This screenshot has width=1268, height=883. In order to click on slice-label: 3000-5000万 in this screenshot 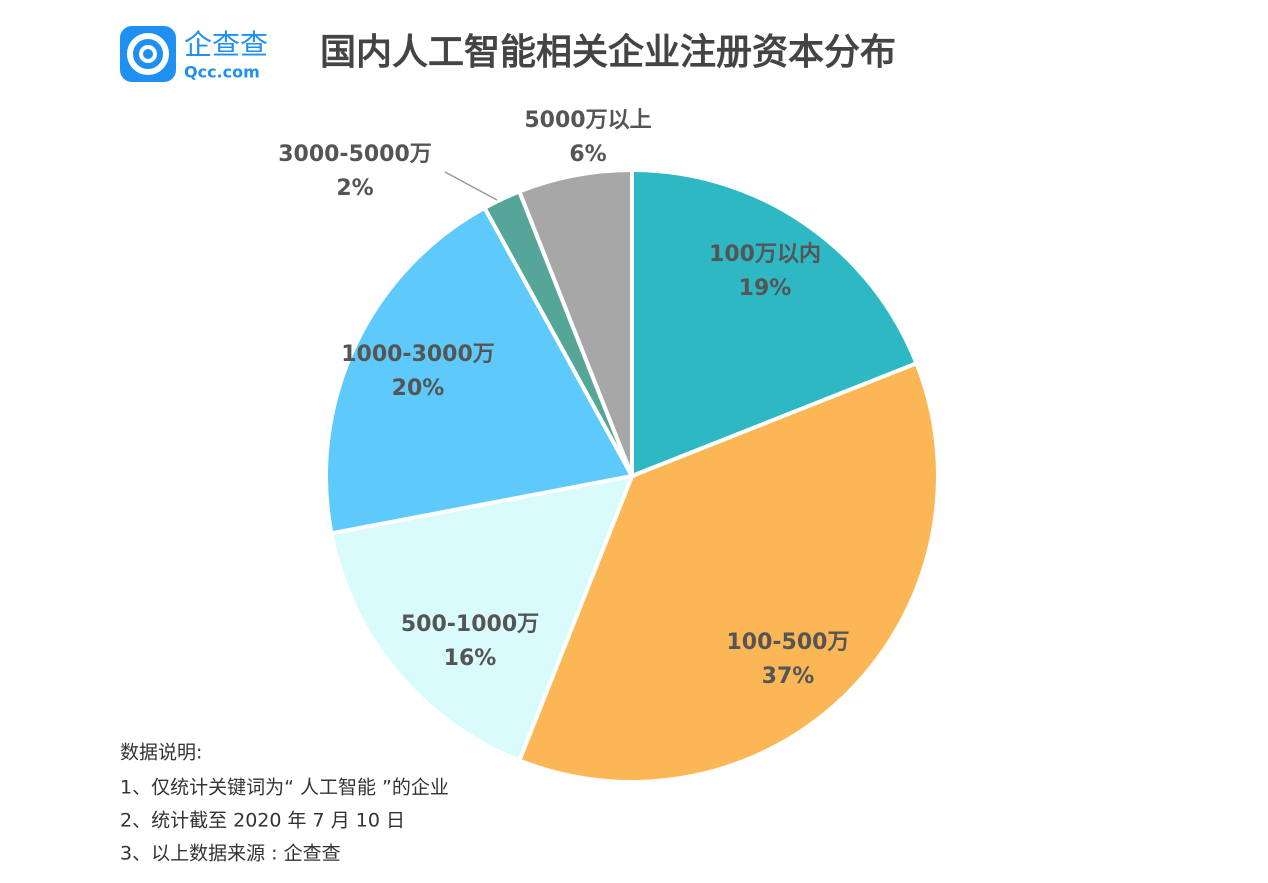, I will do `click(355, 154)`.